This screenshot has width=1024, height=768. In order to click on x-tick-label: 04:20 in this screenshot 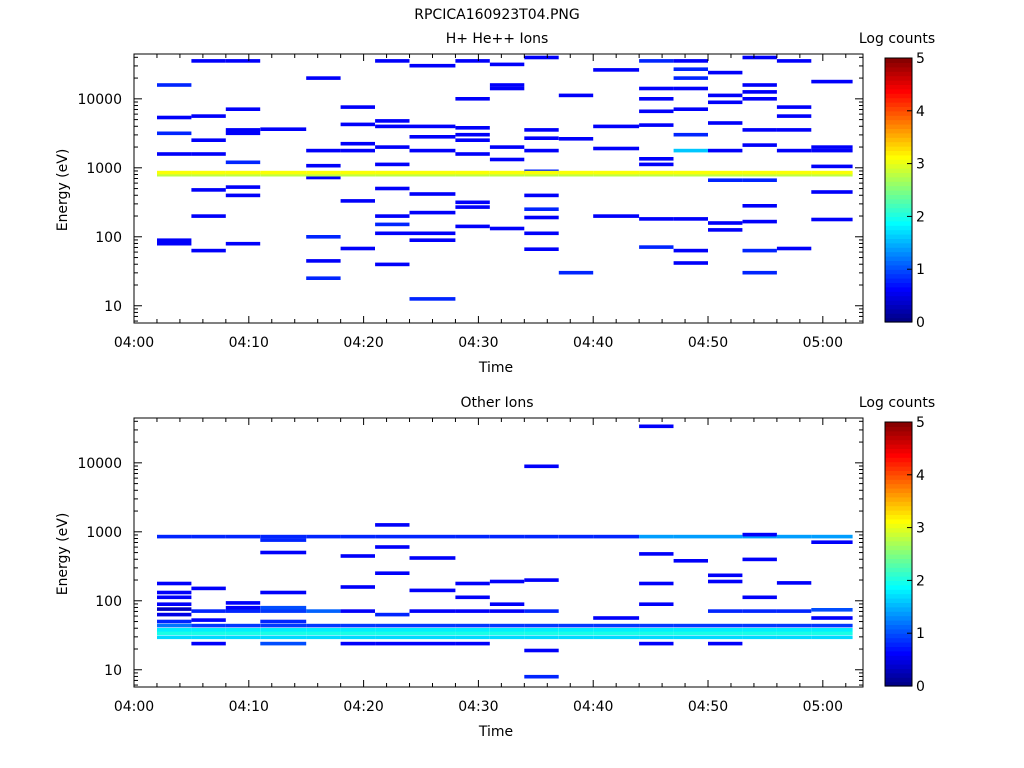, I will do `click(363, 707)`.